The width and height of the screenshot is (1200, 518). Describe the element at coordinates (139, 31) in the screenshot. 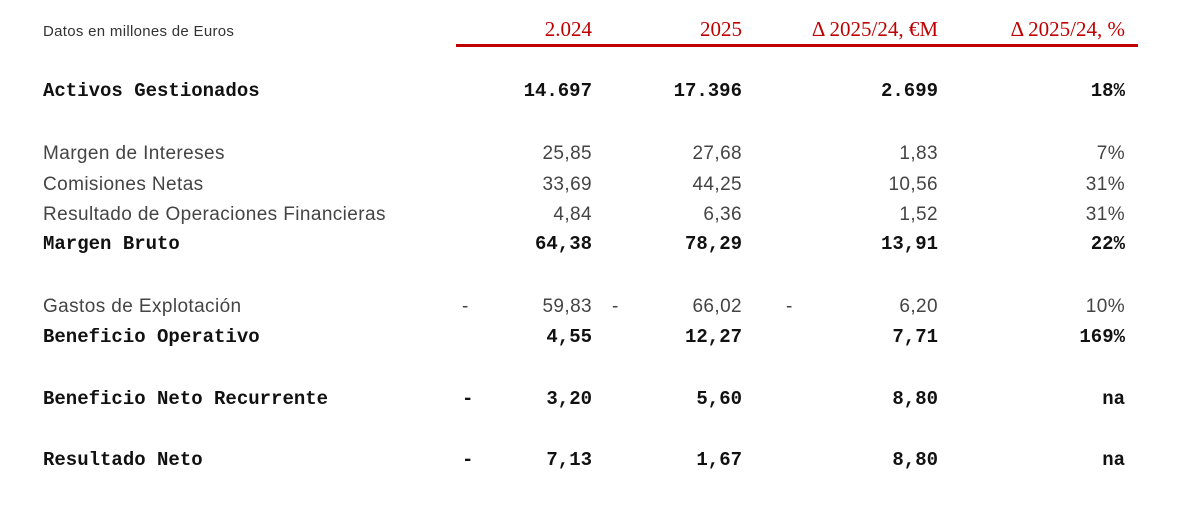

I see `units-note: Datos en millones de Euros` at that location.